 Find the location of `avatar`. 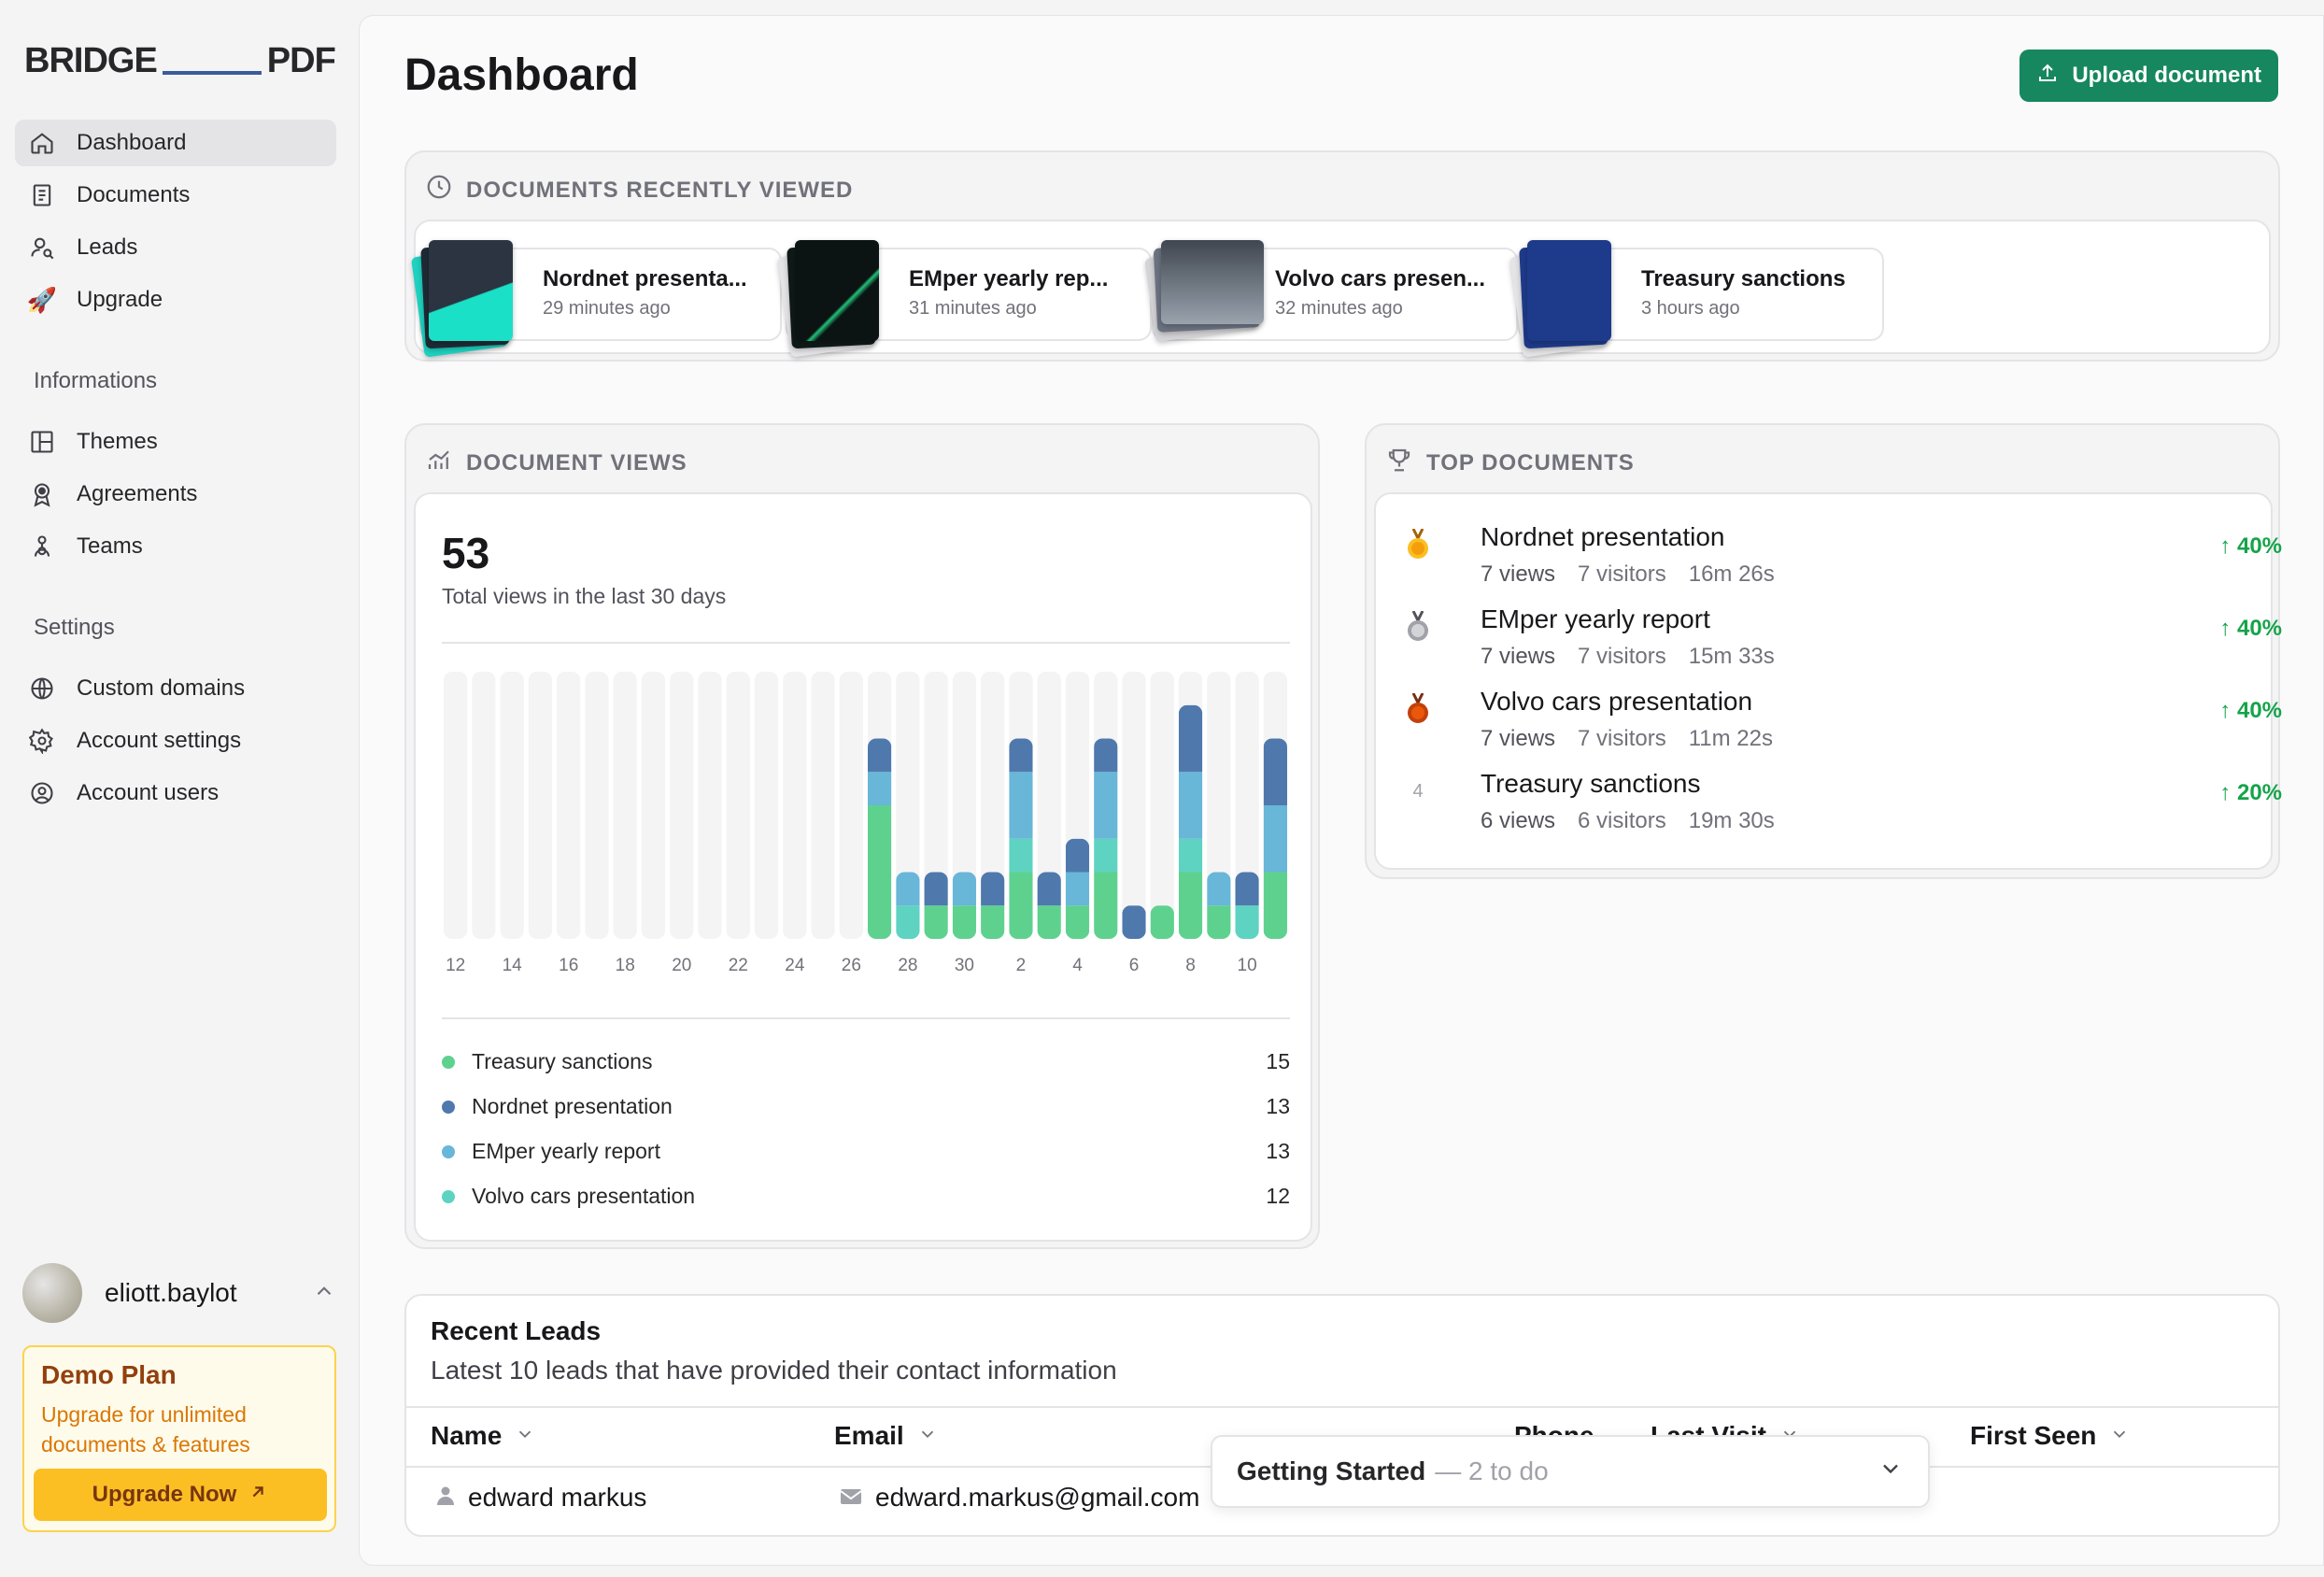

avatar is located at coordinates (52, 1293).